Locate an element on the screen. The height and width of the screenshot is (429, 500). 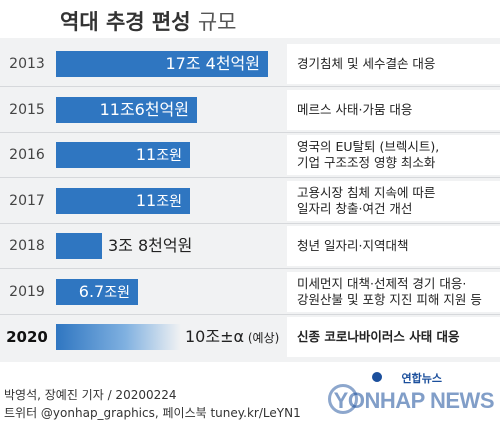
chart-row: 2020 10조±α (예상) 신종 코로나바이러스 사태 대응 is located at coordinates (250, 337).